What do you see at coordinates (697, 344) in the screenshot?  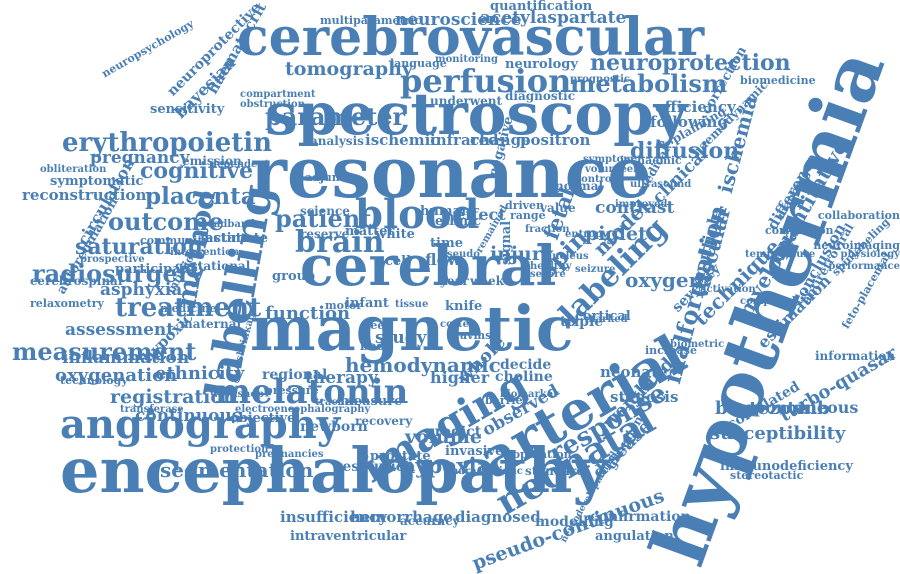 I see `word-biometric: biometric` at bounding box center [697, 344].